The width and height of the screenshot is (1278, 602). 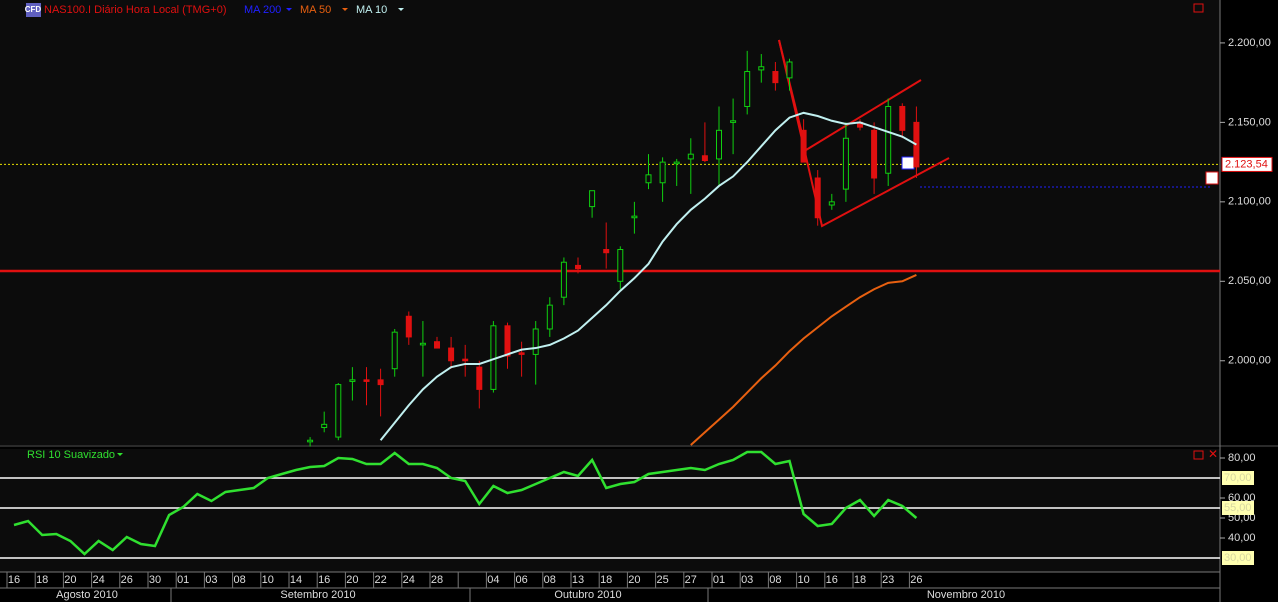 What do you see at coordinates (315, 10) in the screenshot?
I see `legend-entry: MA 50` at bounding box center [315, 10].